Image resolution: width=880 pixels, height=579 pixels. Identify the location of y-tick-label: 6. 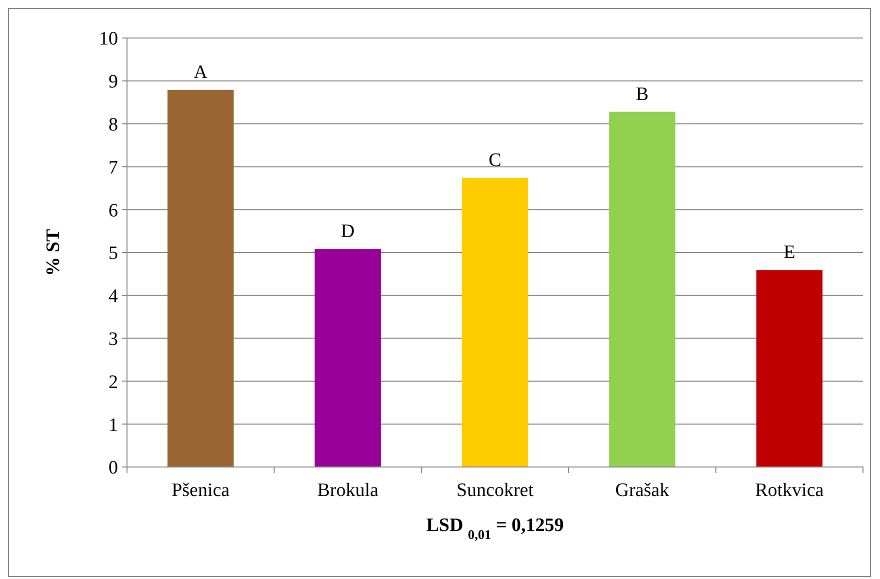
(113, 211).